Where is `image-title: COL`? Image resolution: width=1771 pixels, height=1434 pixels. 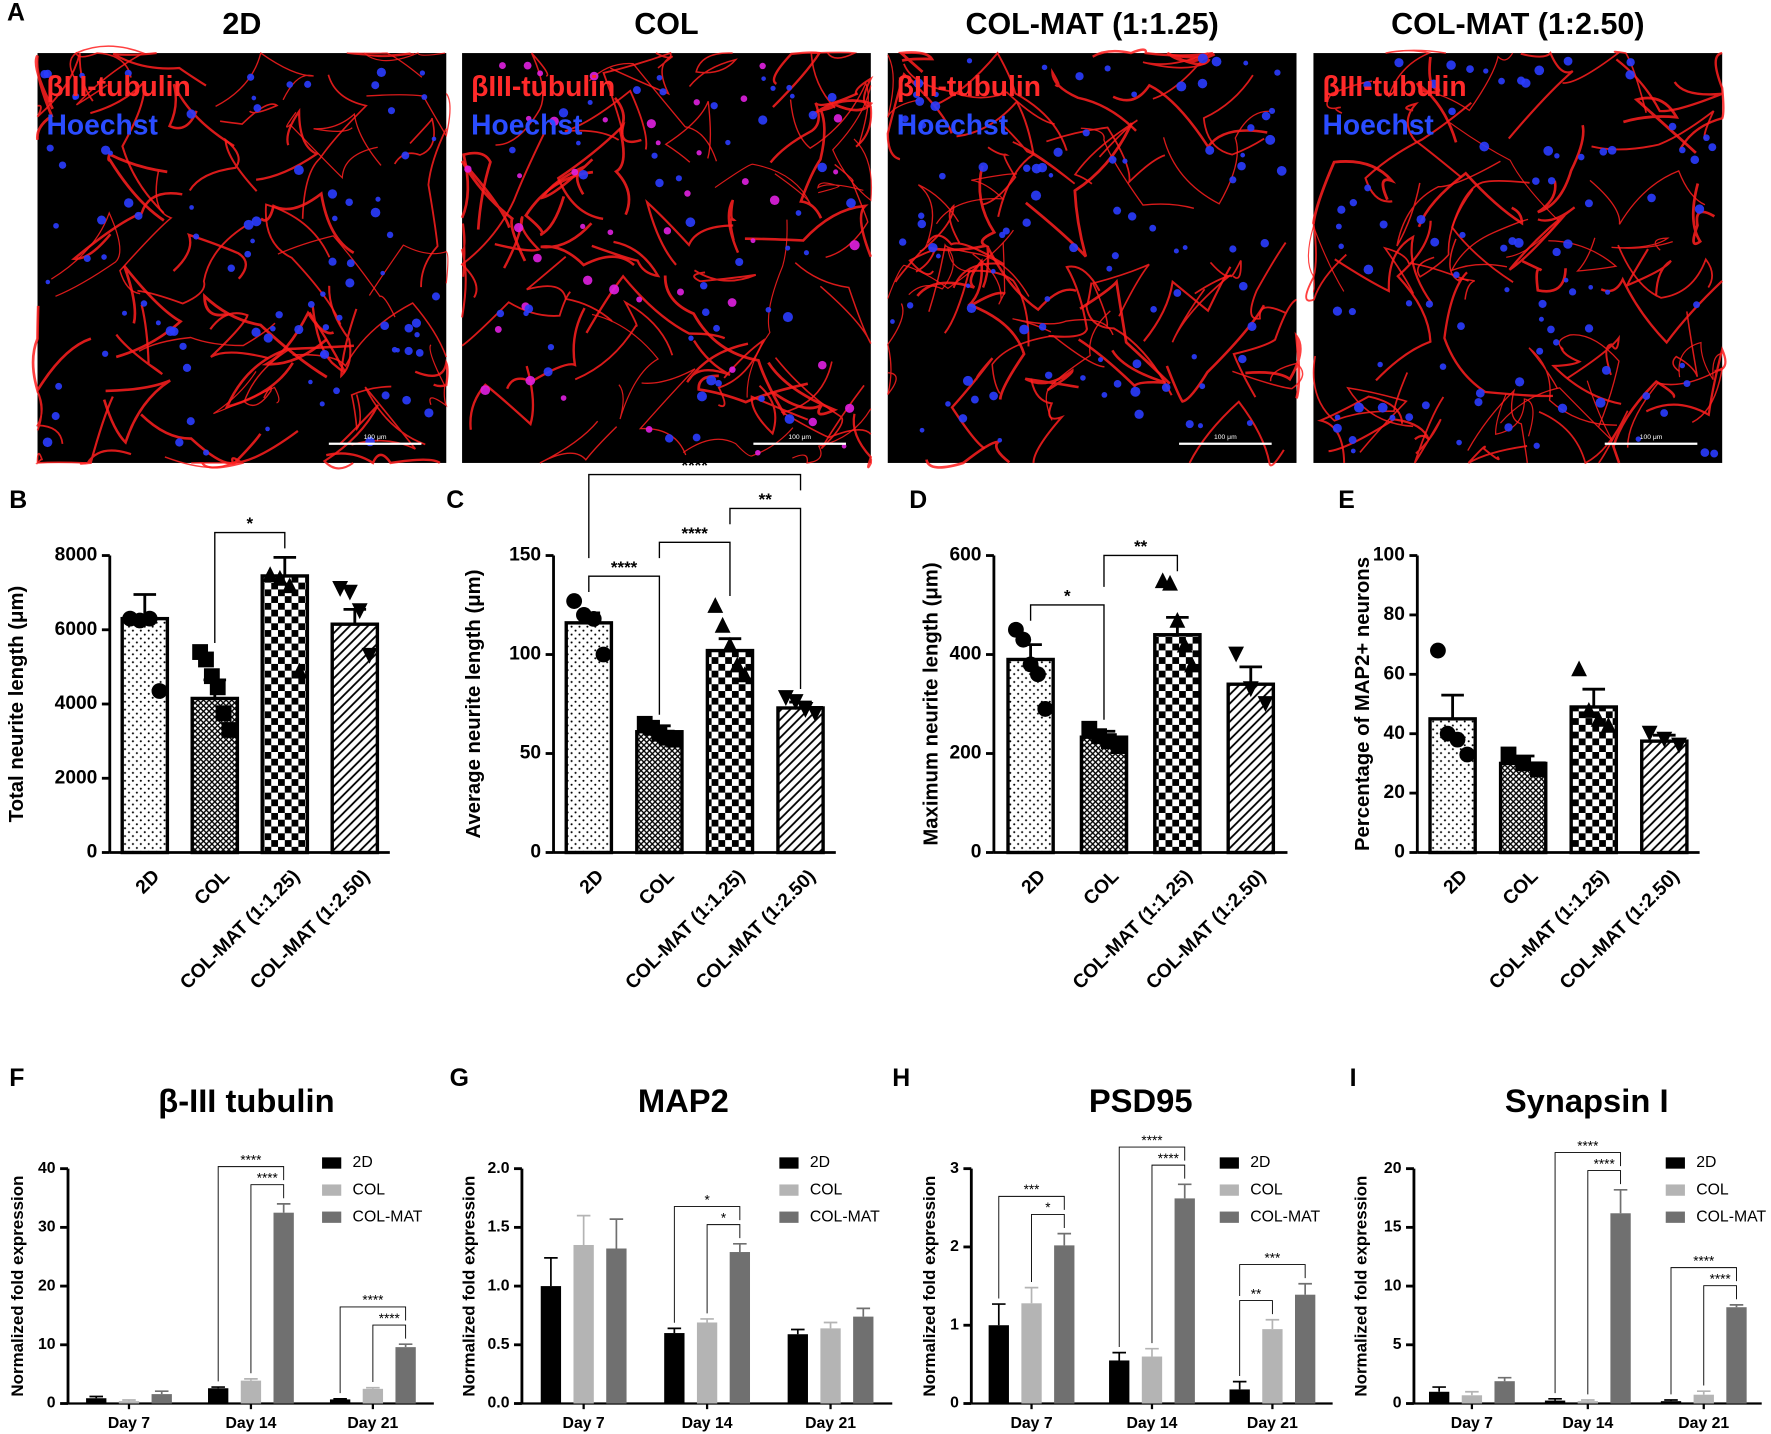 image-title: COL is located at coordinates (666, 24).